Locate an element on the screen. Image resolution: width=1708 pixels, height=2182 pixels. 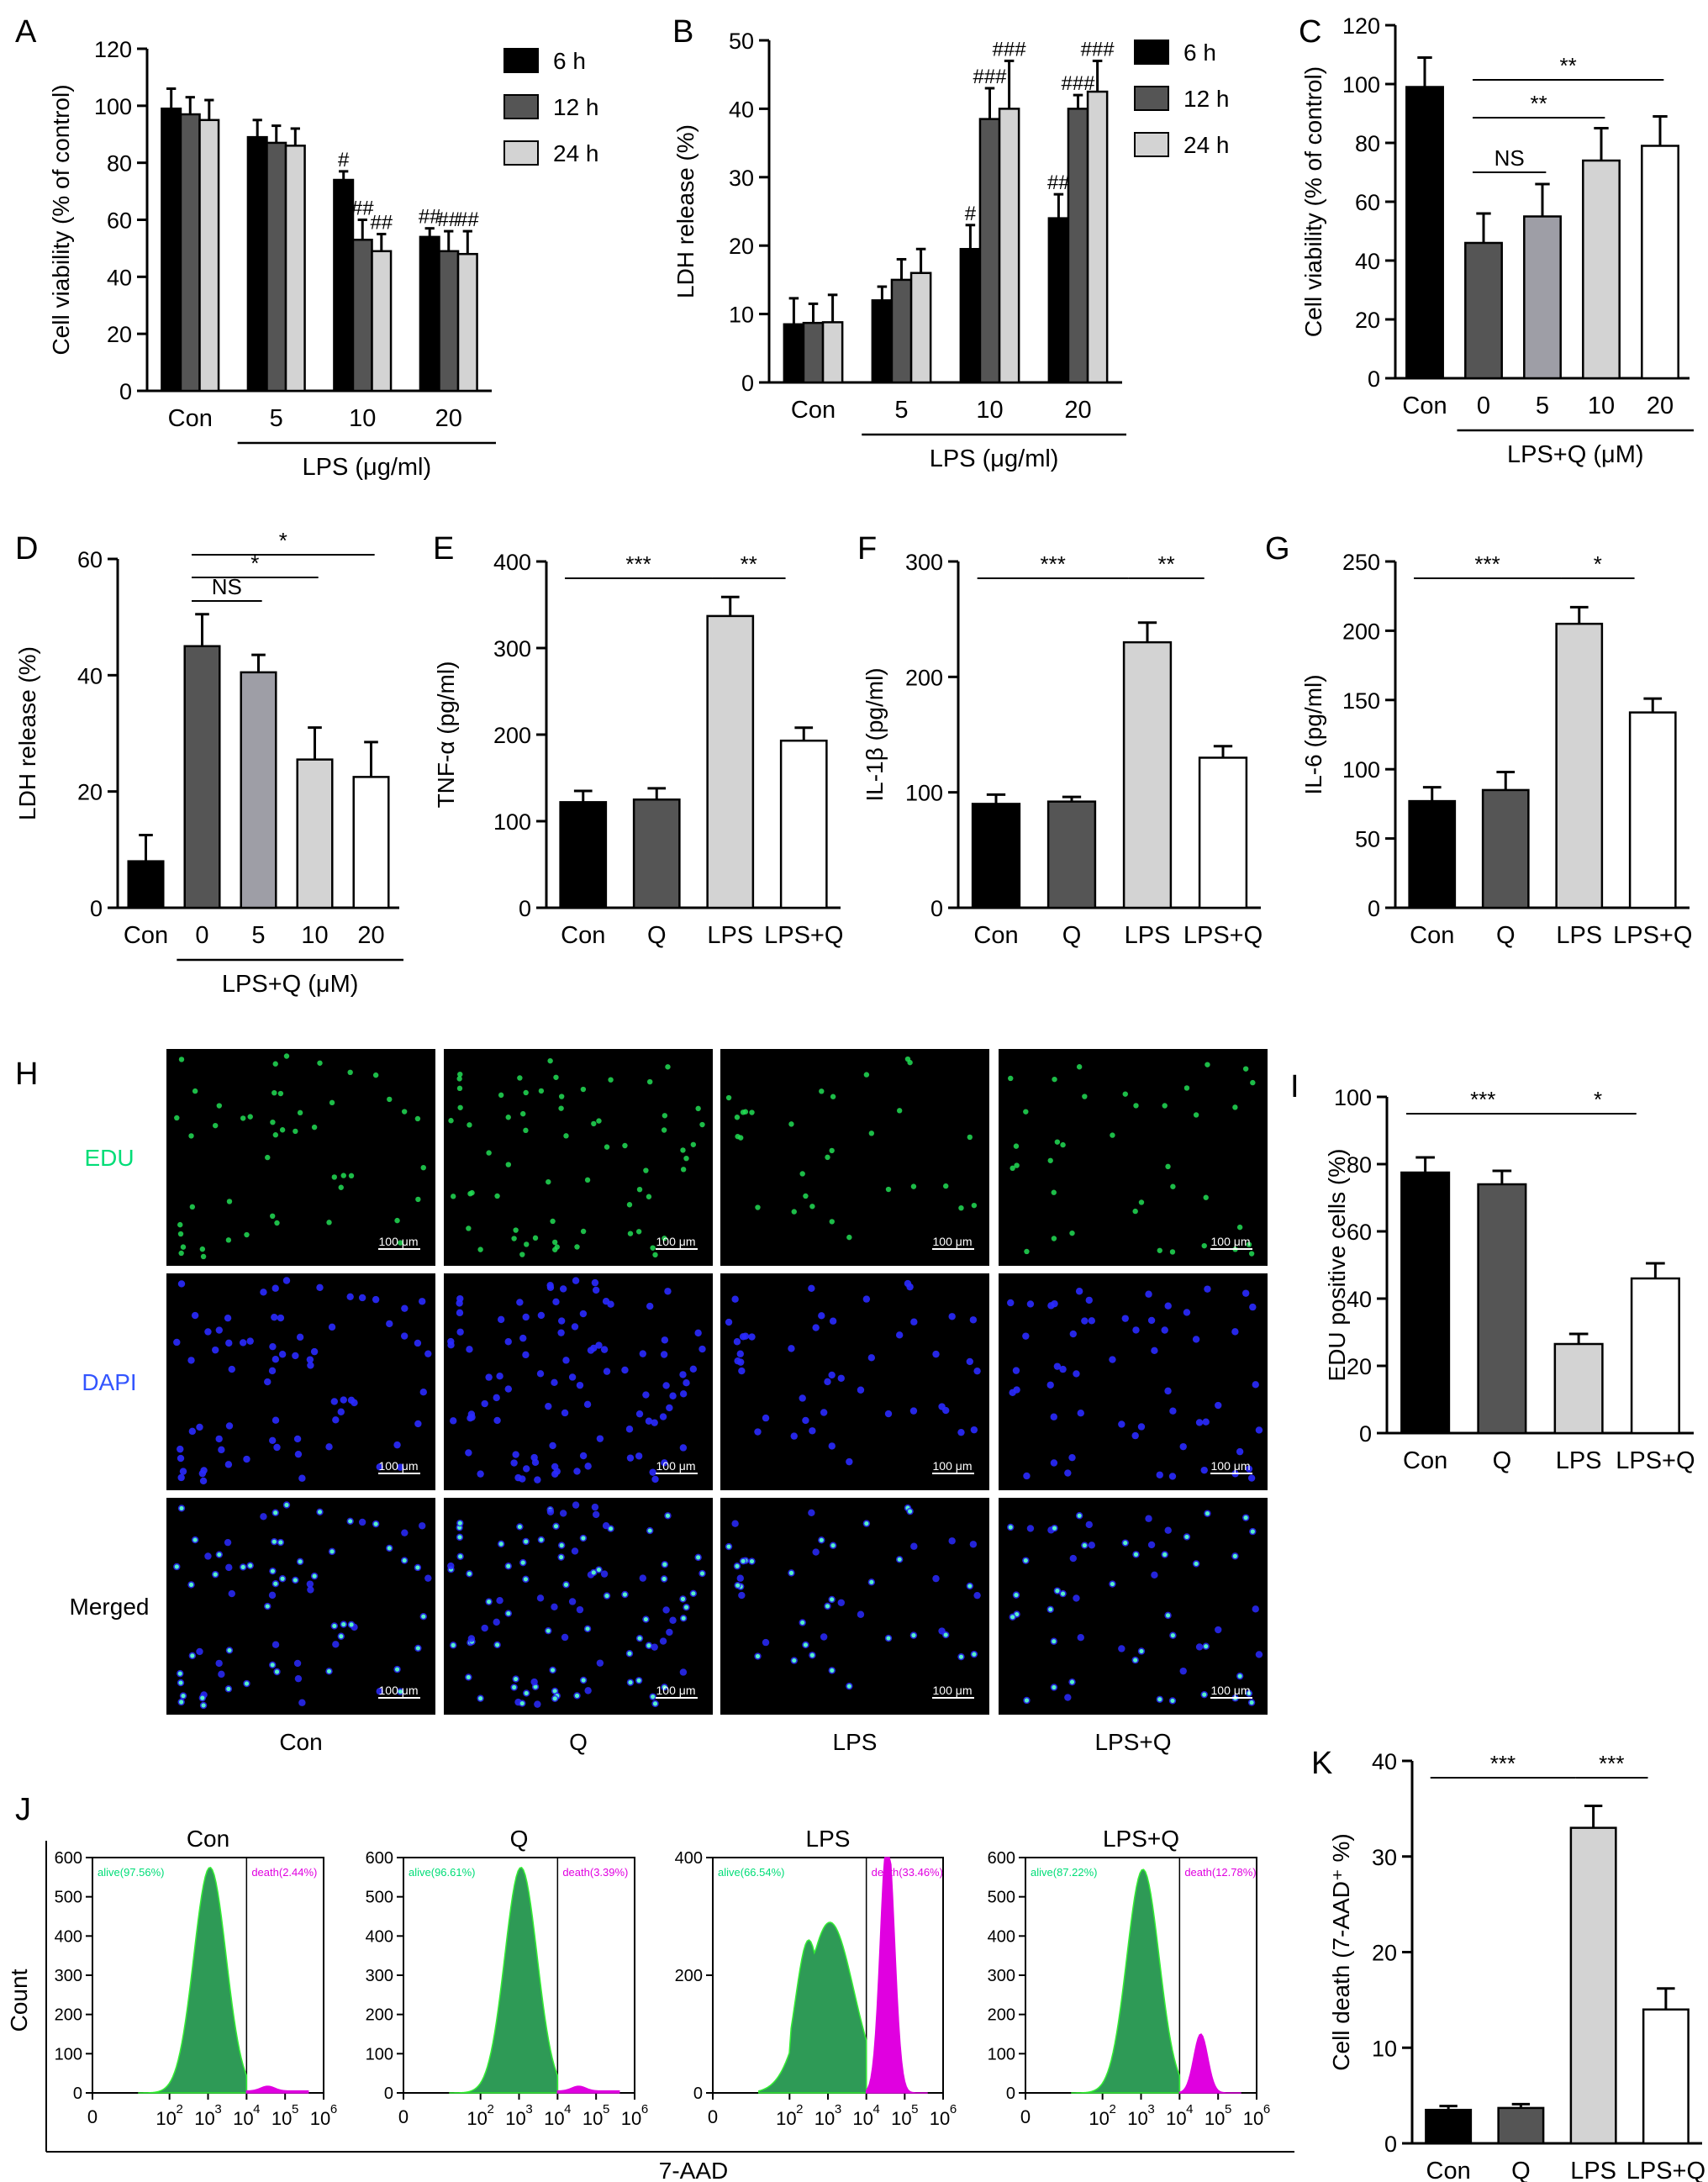
x-tick-label: 20 is located at coordinates (370, 935).